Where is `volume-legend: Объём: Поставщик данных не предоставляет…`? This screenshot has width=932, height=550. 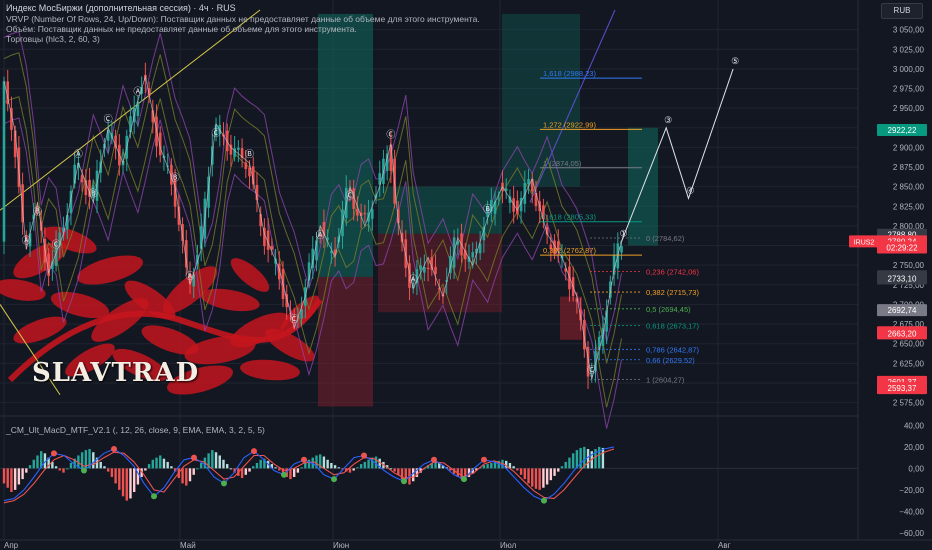 volume-legend: Объём: Поставщик данных не предоставляет… is located at coordinates (181, 29).